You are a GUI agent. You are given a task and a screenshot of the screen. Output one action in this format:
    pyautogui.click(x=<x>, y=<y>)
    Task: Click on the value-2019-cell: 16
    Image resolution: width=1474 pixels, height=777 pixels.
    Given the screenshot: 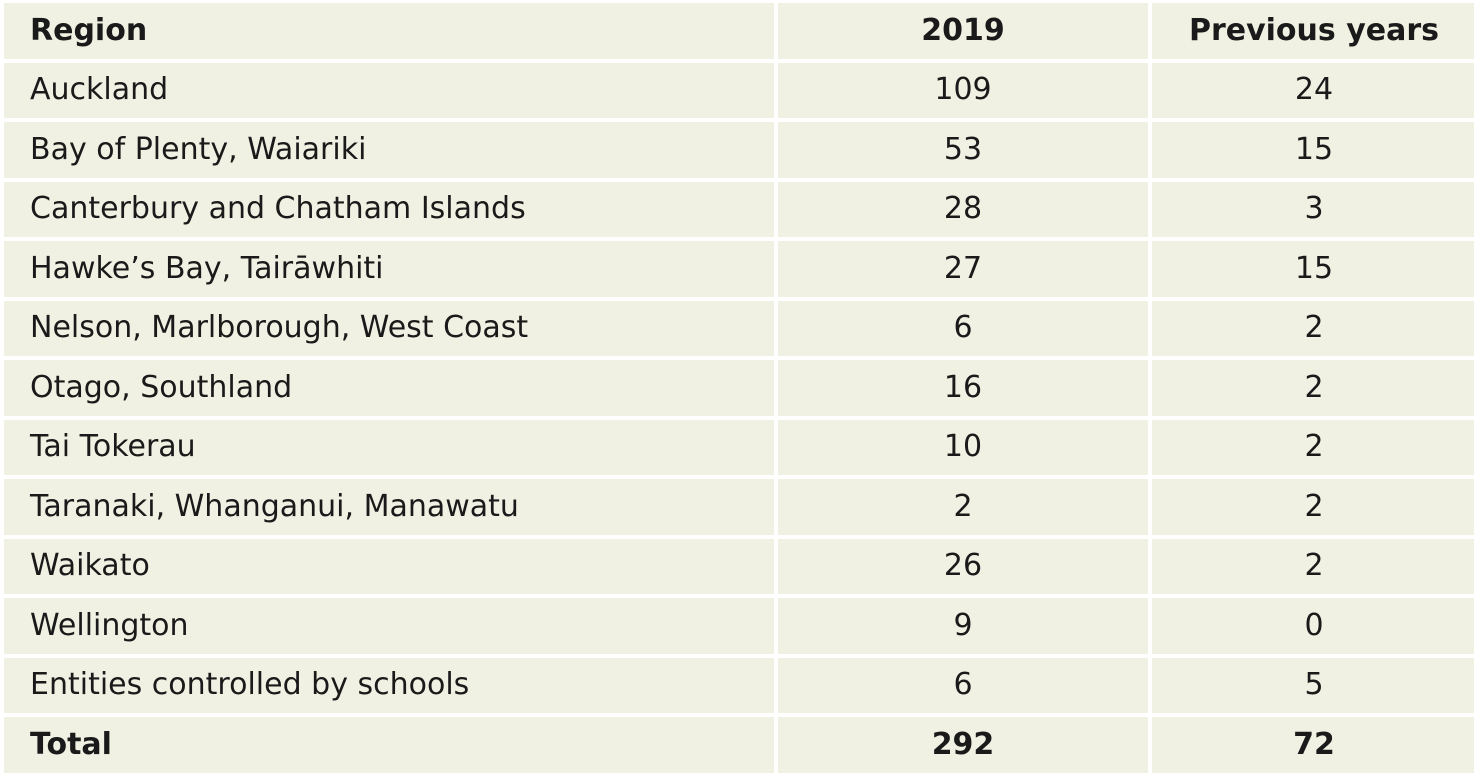 What is the action you would take?
    pyautogui.click(x=963, y=388)
    